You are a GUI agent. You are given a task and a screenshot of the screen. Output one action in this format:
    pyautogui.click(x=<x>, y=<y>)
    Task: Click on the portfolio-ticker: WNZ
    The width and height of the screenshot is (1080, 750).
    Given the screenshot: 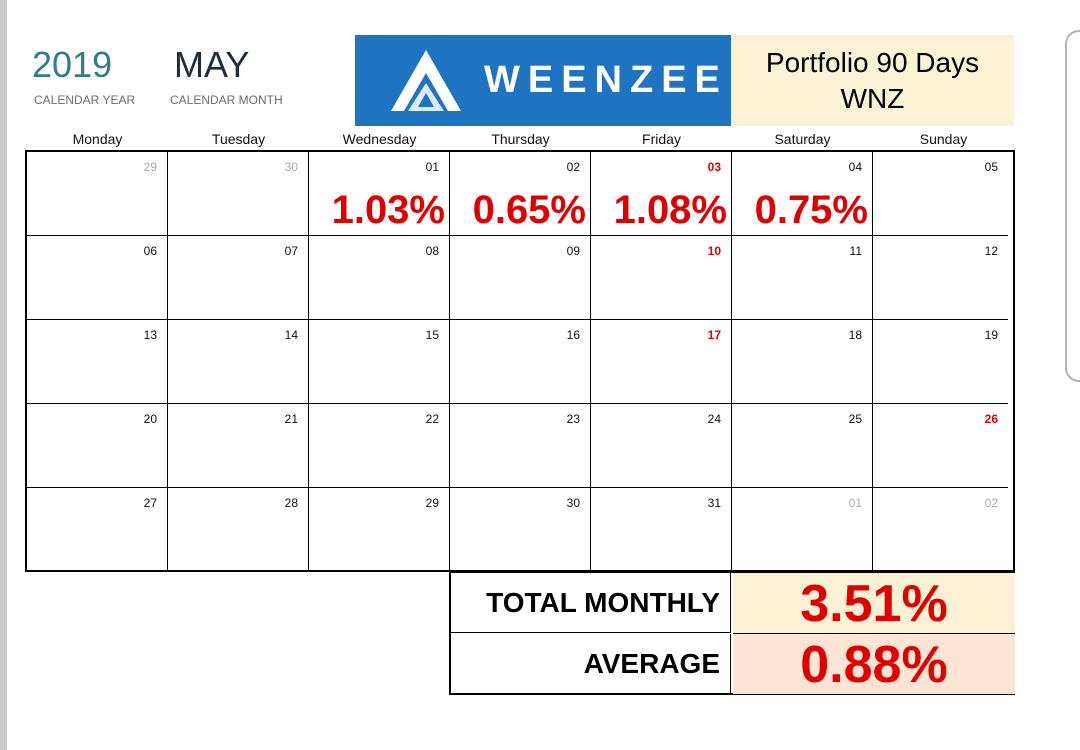 What is the action you would take?
    pyautogui.click(x=872, y=98)
    